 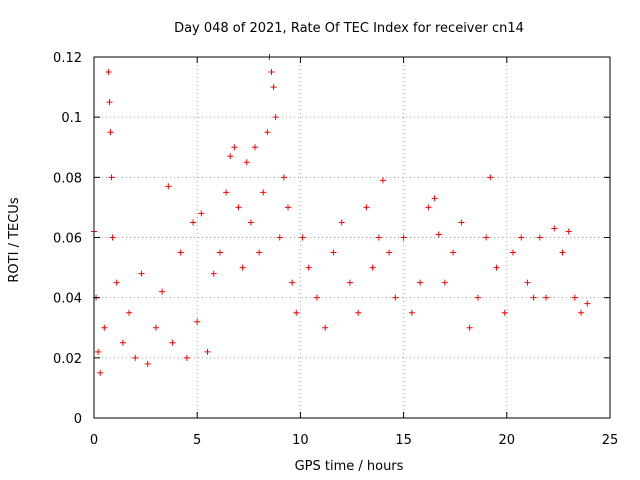 What do you see at coordinates (349, 466) in the screenshot?
I see `x-axis-label: GPS time / hours` at bounding box center [349, 466].